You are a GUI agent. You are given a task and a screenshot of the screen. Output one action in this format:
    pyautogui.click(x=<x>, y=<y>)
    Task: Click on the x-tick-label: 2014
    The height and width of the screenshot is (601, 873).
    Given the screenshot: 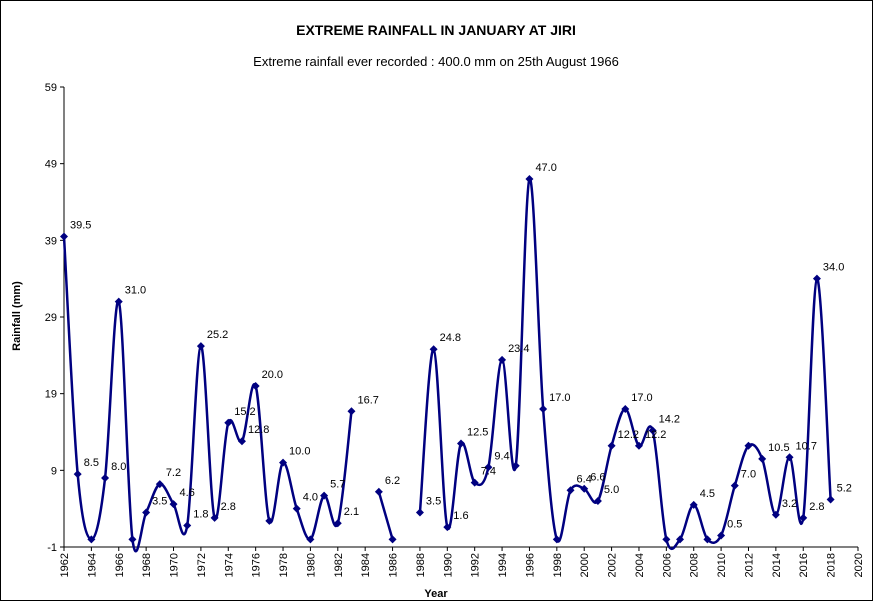 What is the action you would take?
    pyautogui.click(x=777, y=565)
    